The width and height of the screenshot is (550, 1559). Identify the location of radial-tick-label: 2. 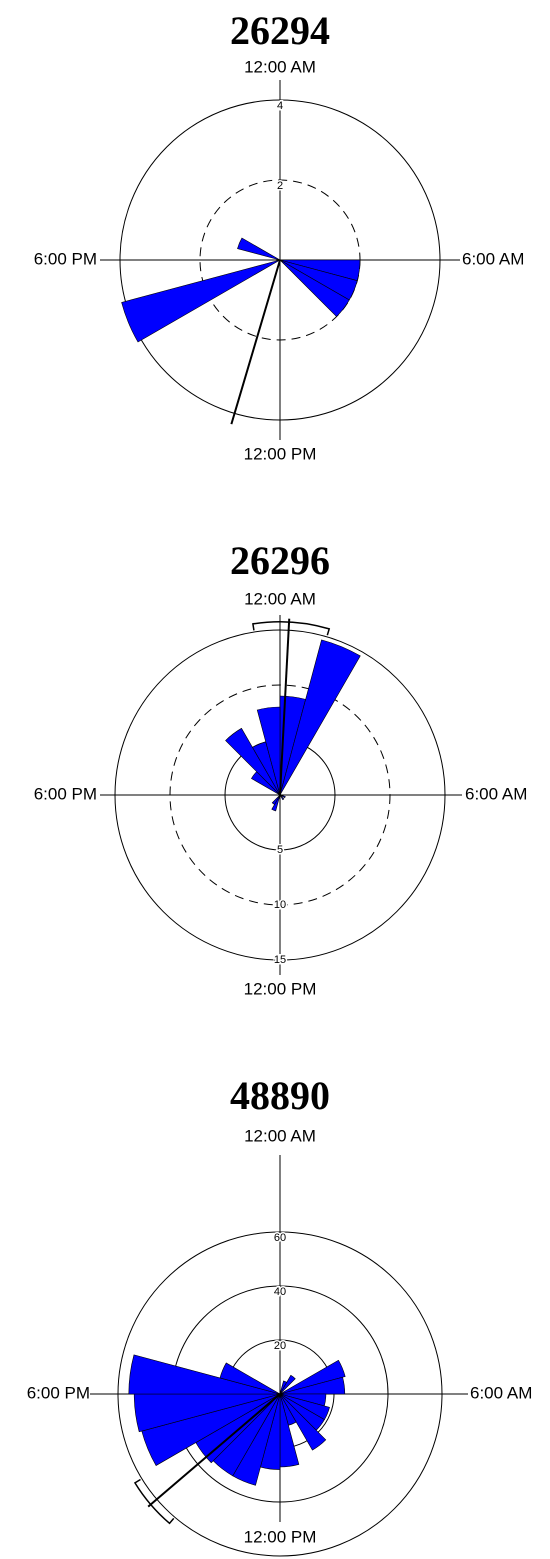
(280, 186).